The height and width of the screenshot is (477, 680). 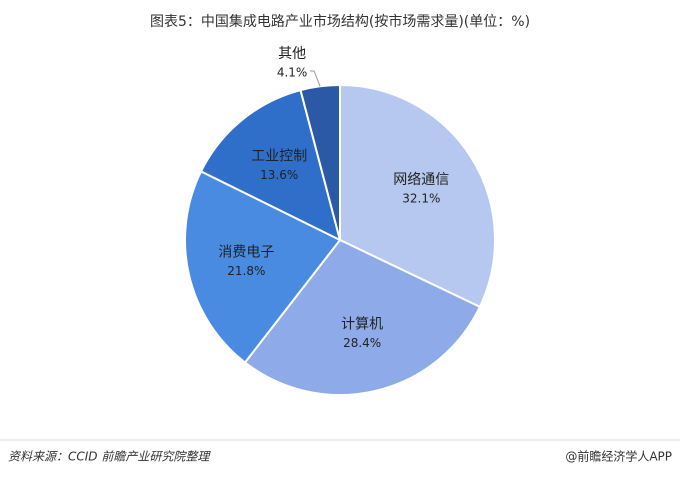 What do you see at coordinates (246, 271) in the screenshot?
I see `value-label: 21.8%` at bounding box center [246, 271].